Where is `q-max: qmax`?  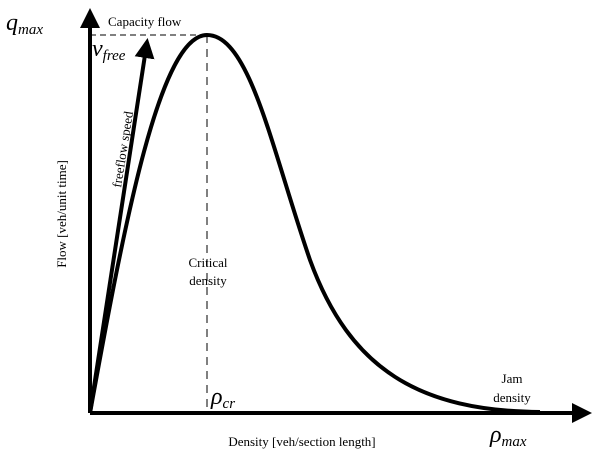
q-max: qmax is located at coordinates (24, 24).